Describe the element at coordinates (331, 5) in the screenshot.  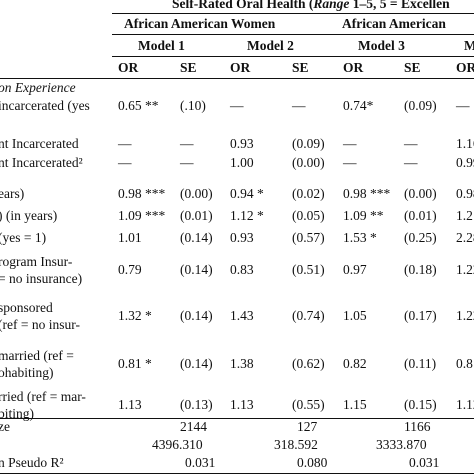
I see `title-range: Range` at that location.